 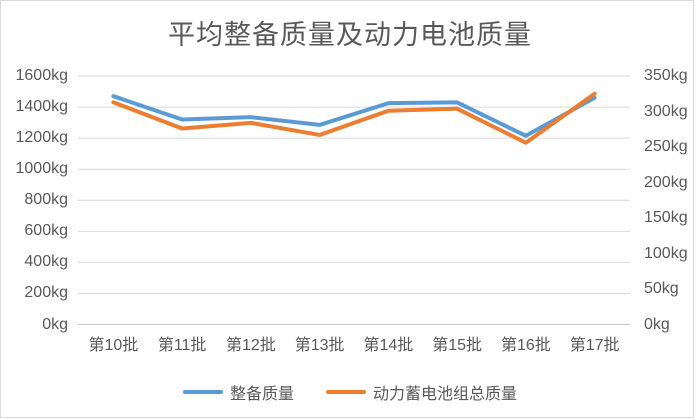 What do you see at coordinates (457, 345) in the screenshot?
I see `x-axis-category-label: 第15批` at bounding box center [457, 345].